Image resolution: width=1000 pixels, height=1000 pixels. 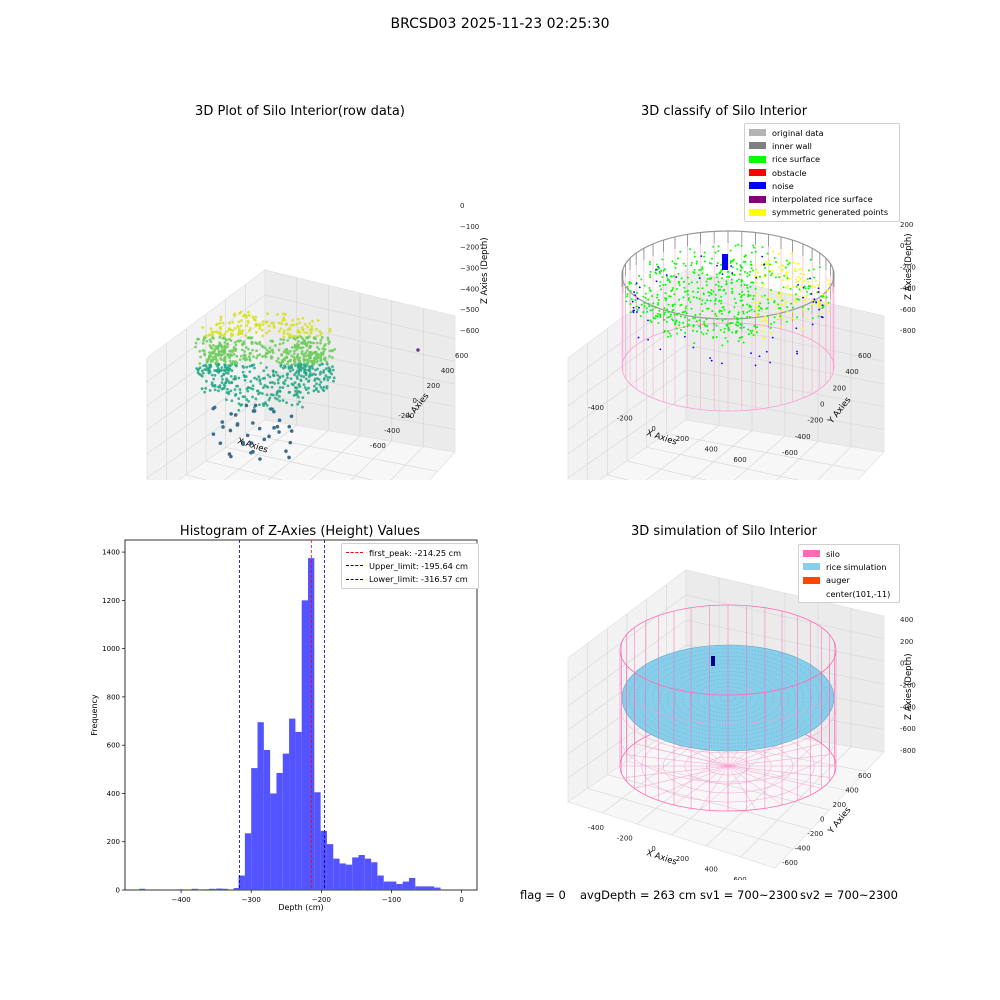 I want to click on p2-legend-item: rice surface, so click(x=824, y=159).